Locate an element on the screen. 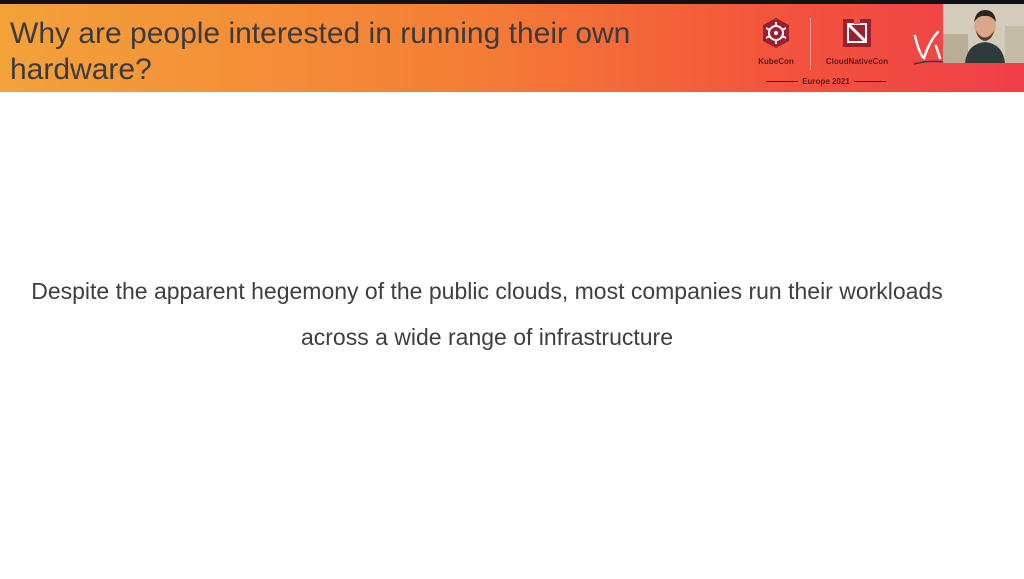 The height and width of the screenshot is (579, 1024). speaker-avatar-icon is located at coordinates (983, 33).